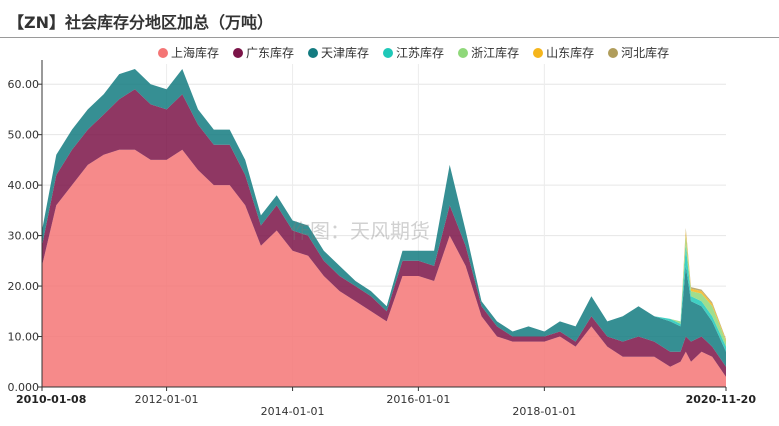 The image size is (779, 426). What do you see at coordinates (24, 185) in the screenshot?
I see `y-tick-label: 40.00` at bounding box center [24, 185].